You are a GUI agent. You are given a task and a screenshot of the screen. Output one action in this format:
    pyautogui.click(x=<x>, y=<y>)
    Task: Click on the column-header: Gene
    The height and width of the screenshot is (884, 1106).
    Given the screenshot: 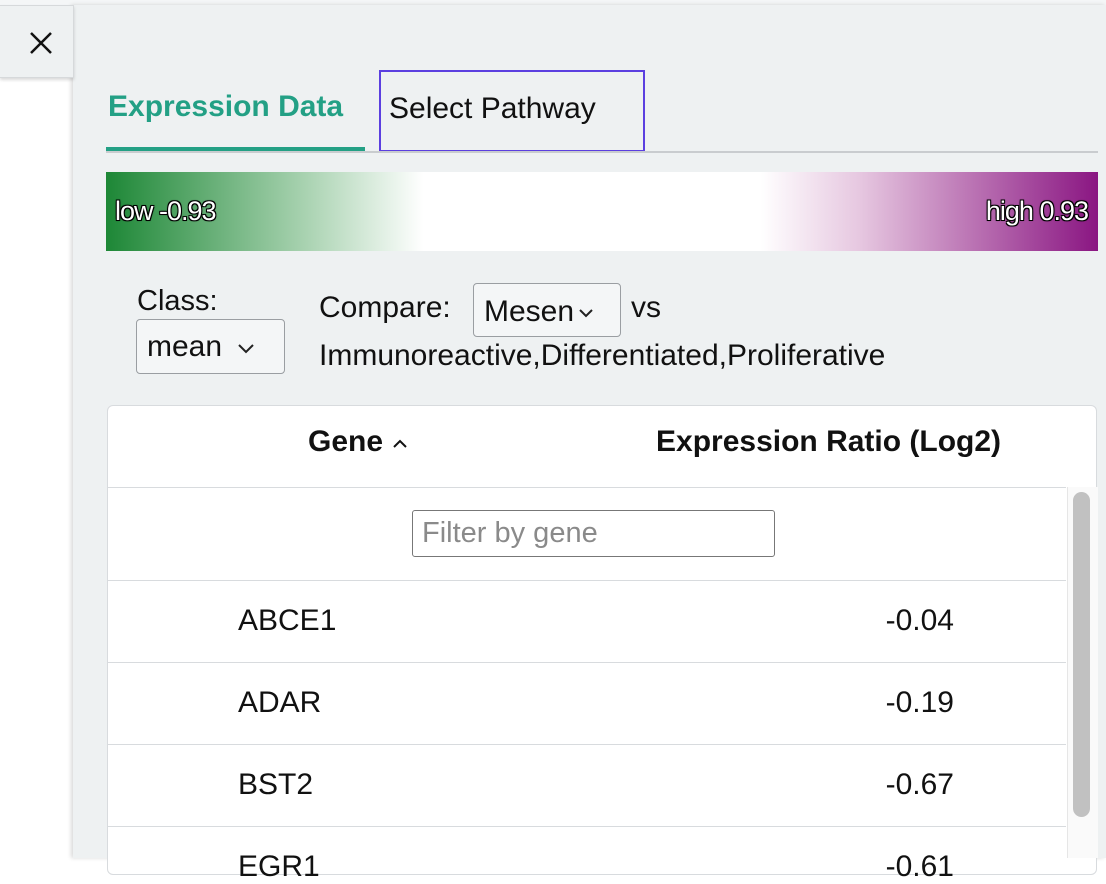 What is the action you would take?
    pyautogui.click(x=358, y=442)
    